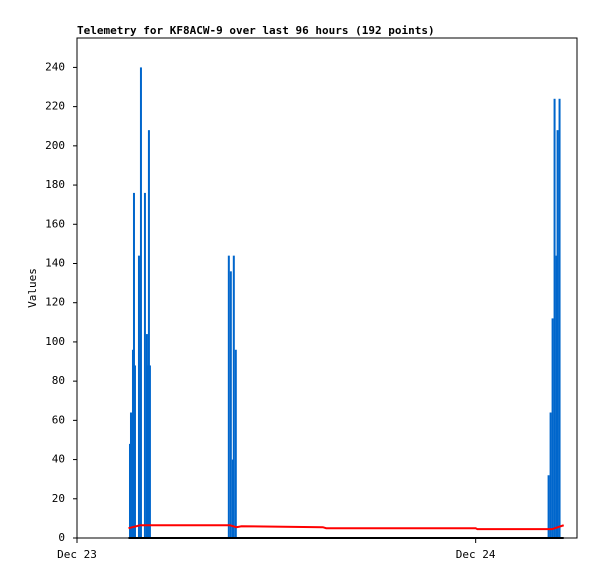 Image resolution: width=597 pixels, height=579 pixels. Describe the element at coordinates (55, 145) in the screenshot. I see `y-tick-label: 200` at that location.